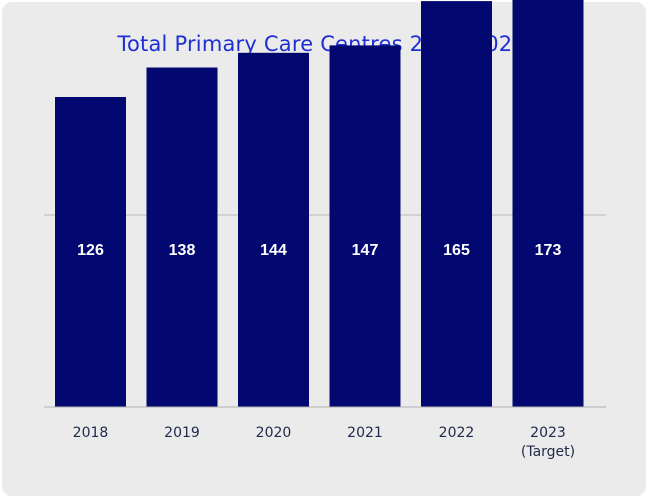 This screenshot has height=500, width=650. Describe the element at coordinates (182, 237) in the screenshot. I see `bar-2019` at that location.